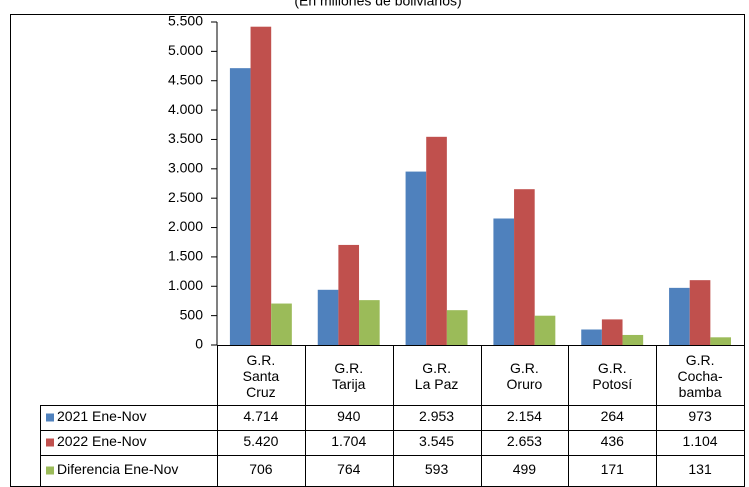 The width and height of the screenshot is (749, 487). I want to click on y-tick-label: 1.000, so click(185, 285).